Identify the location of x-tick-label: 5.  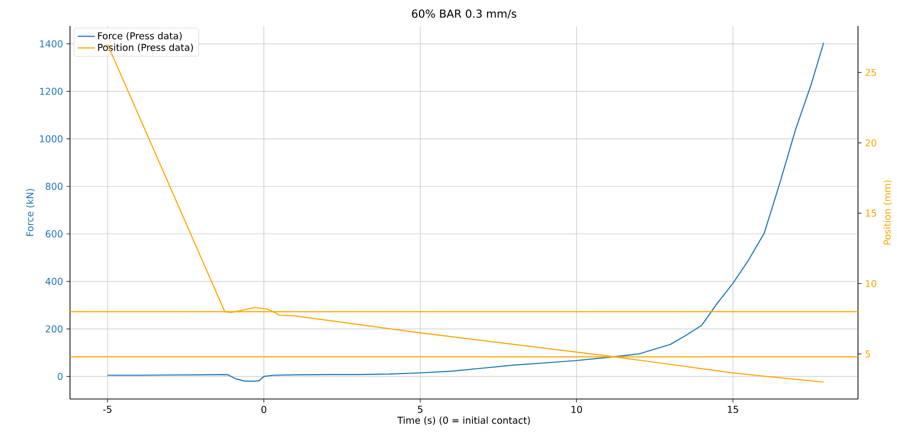
(420, 409).